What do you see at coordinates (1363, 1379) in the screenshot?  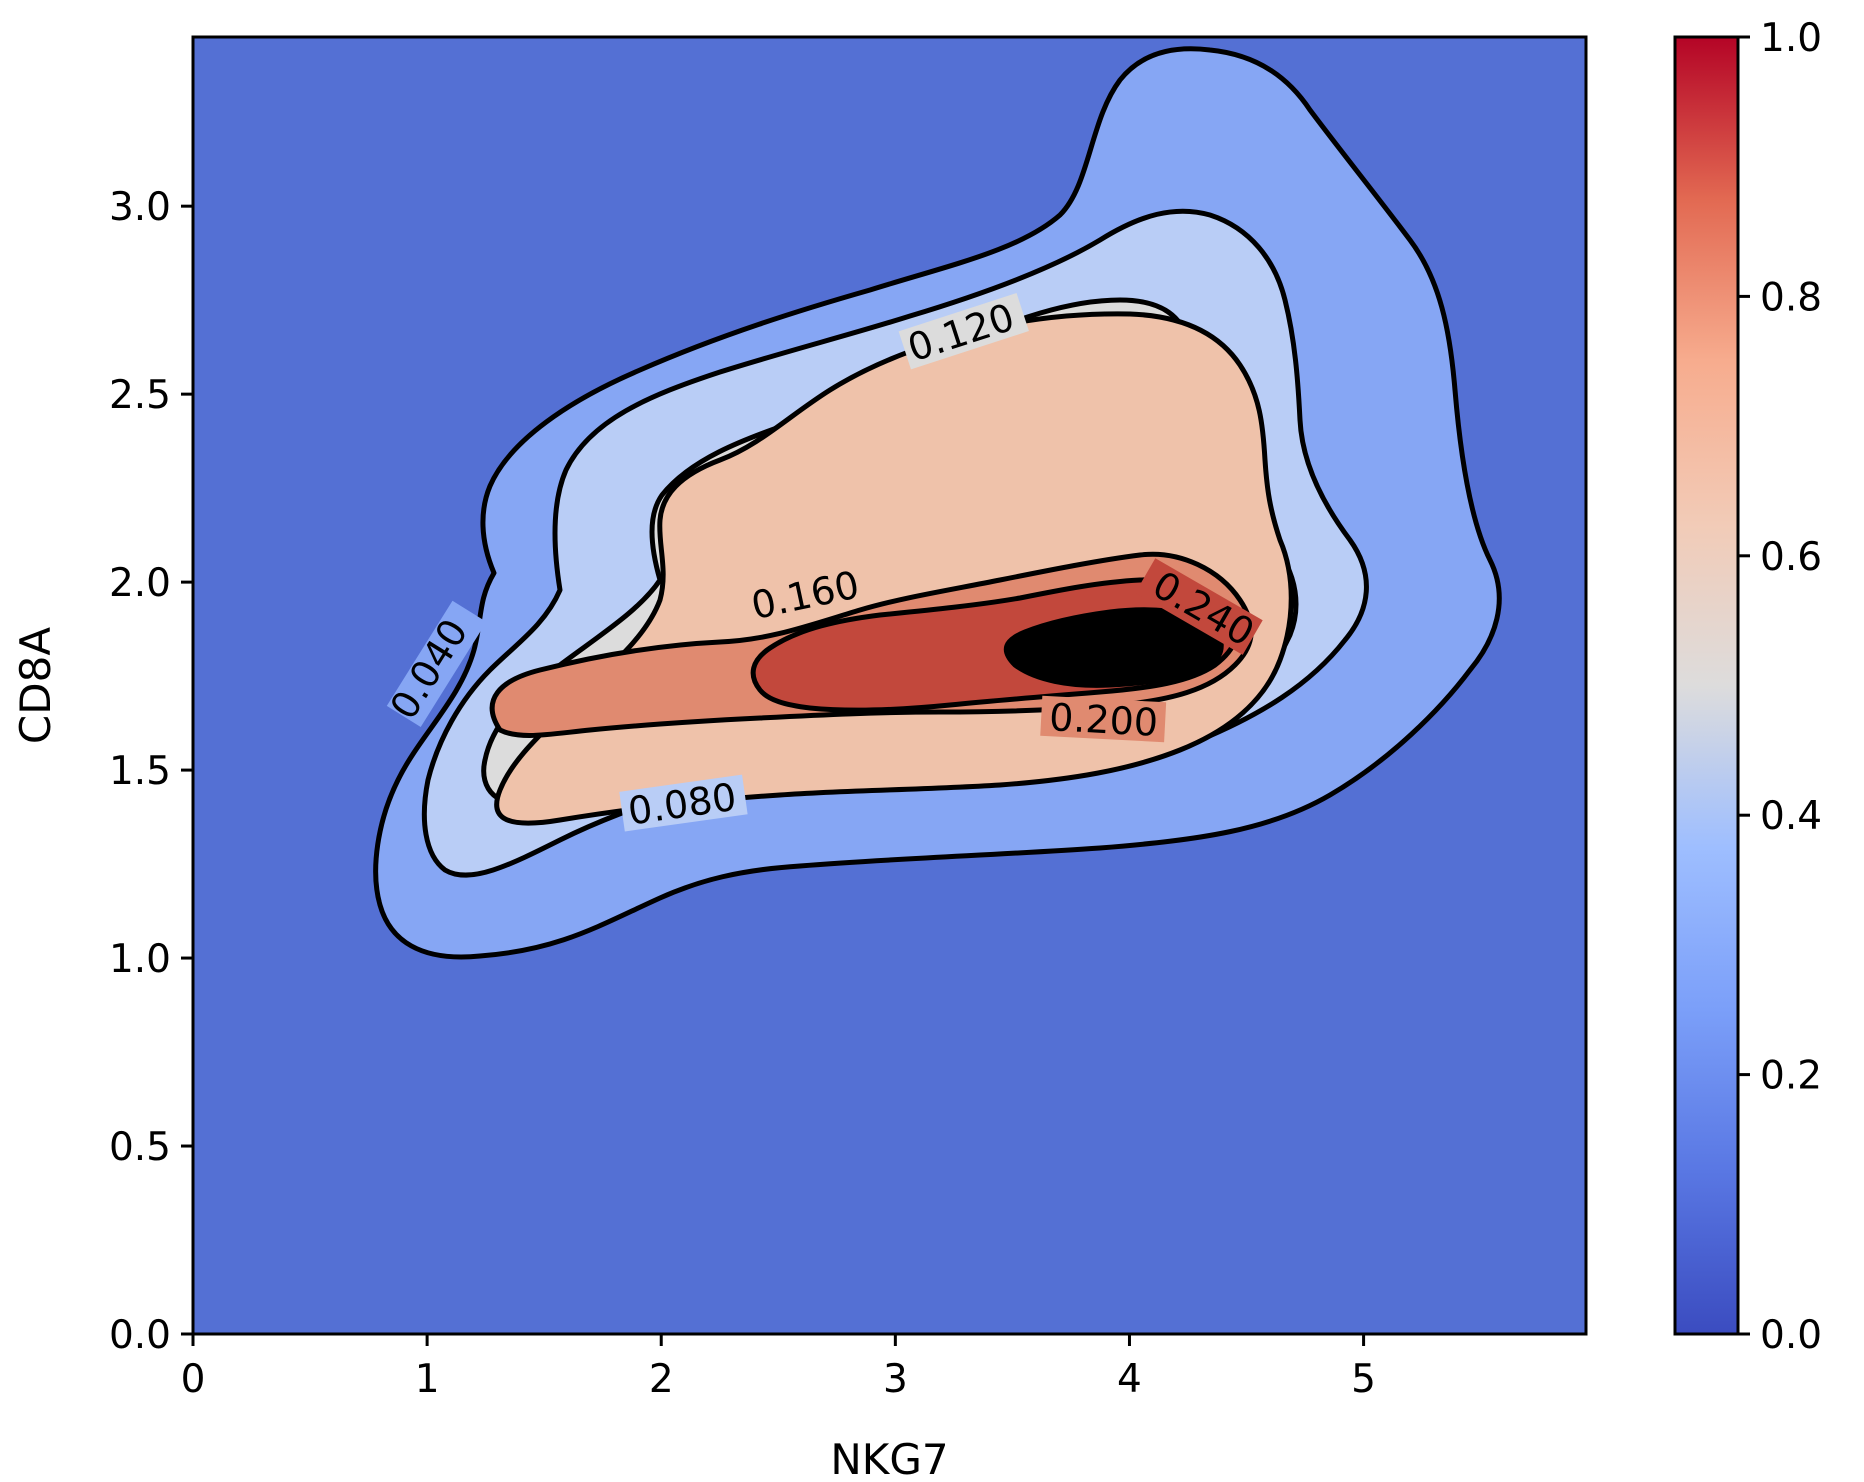 I see `x-tick-label: 5` at bounding box center [1363, 1379].